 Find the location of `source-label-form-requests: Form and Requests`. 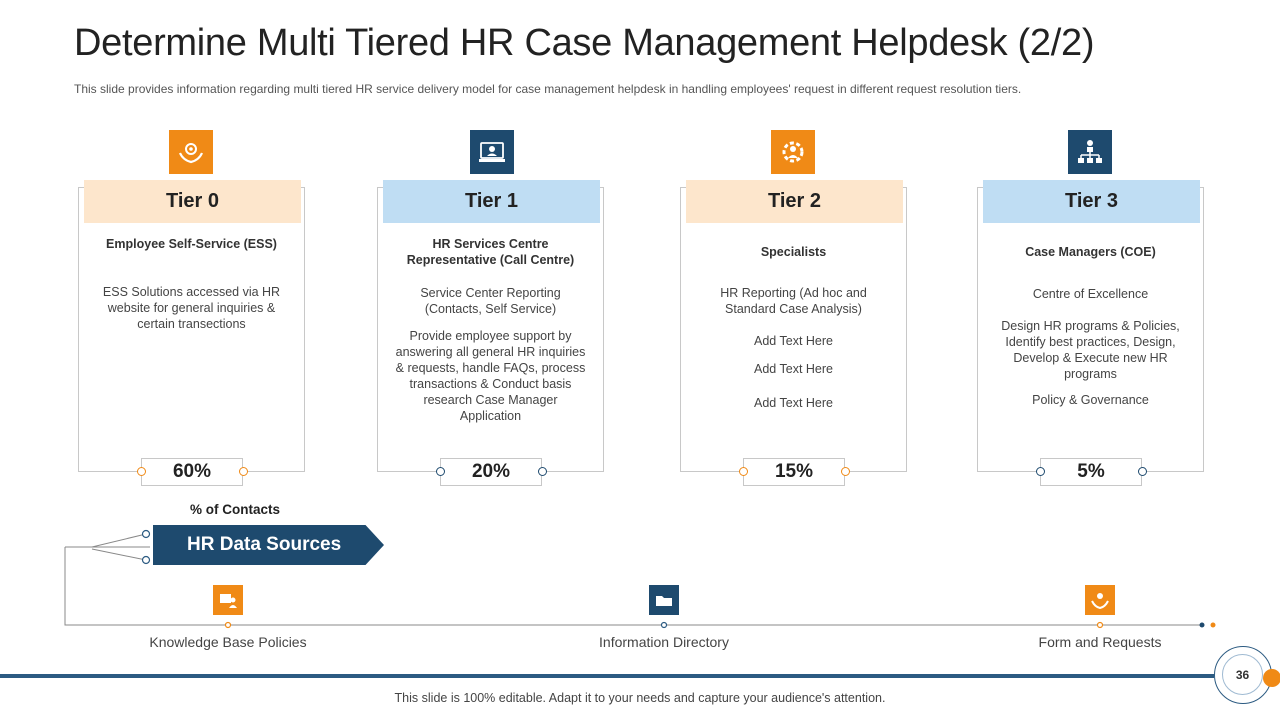

source-label-form-requests: Form and Requests is located at coordinates (1100, 642).